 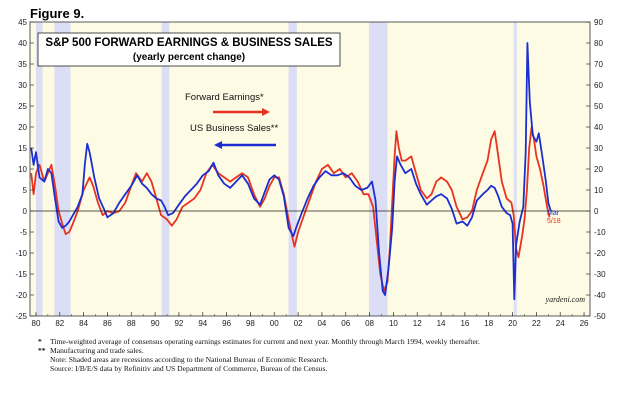 What do you see at coordinates (36, 323) in the screenshot?
I see `x-tick-label: 80` at bounding box center [36, 323].